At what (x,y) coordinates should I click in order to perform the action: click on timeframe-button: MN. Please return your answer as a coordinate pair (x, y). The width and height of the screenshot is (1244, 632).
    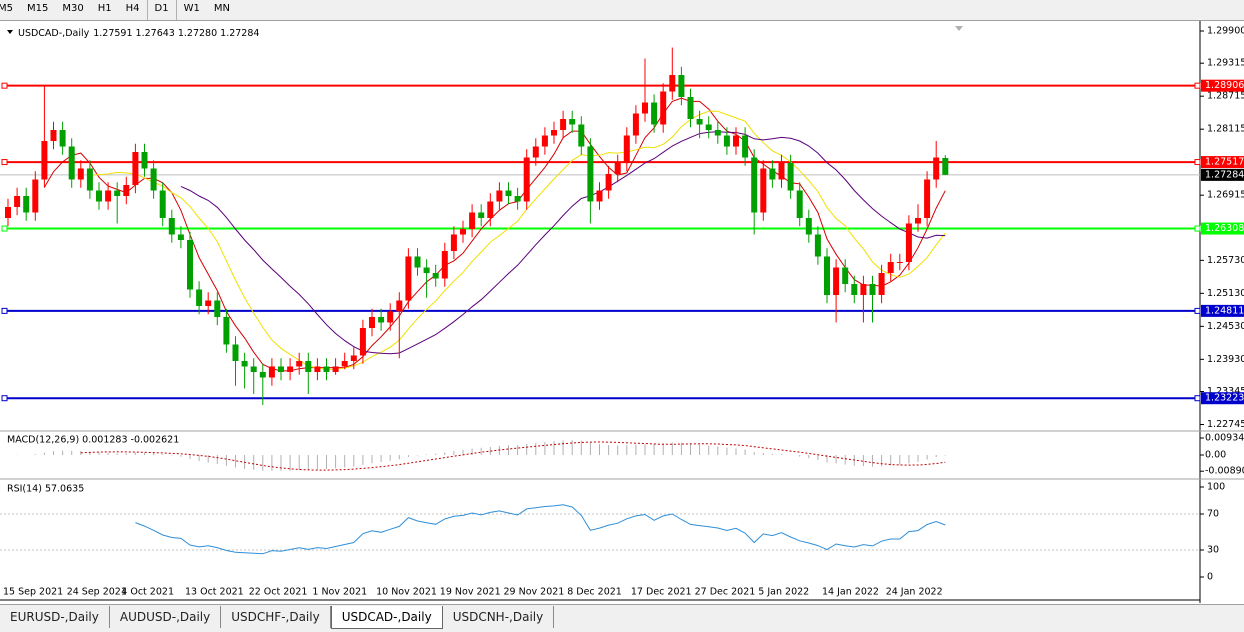
    Looking at the image, I should click on (221, 8).